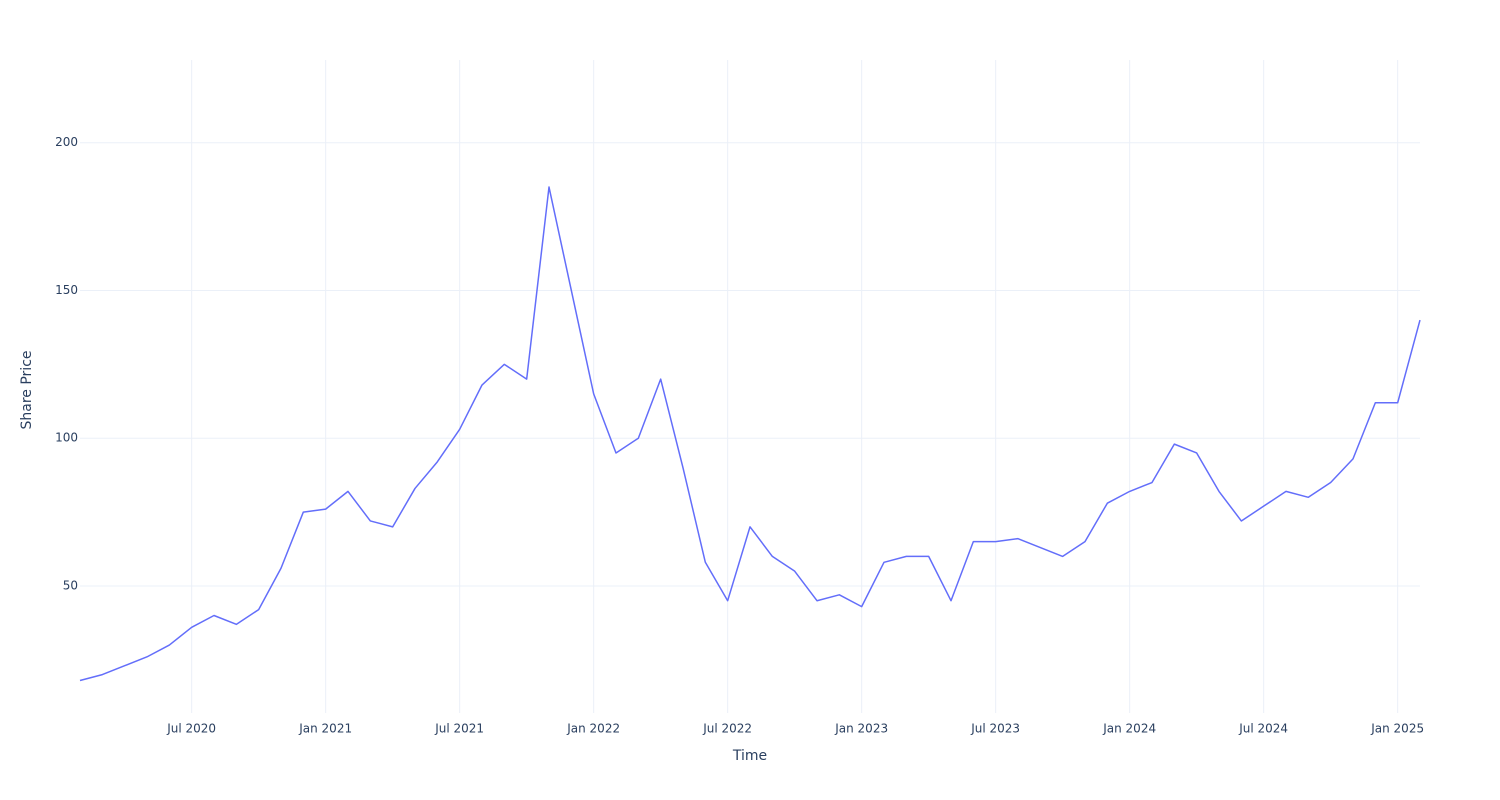 The image size is (1500, 800). What do you see at coordinates (995, 729) in the screenshot?
I see `x-tick-label: Jul 2023` at bounding box center [995, 729].